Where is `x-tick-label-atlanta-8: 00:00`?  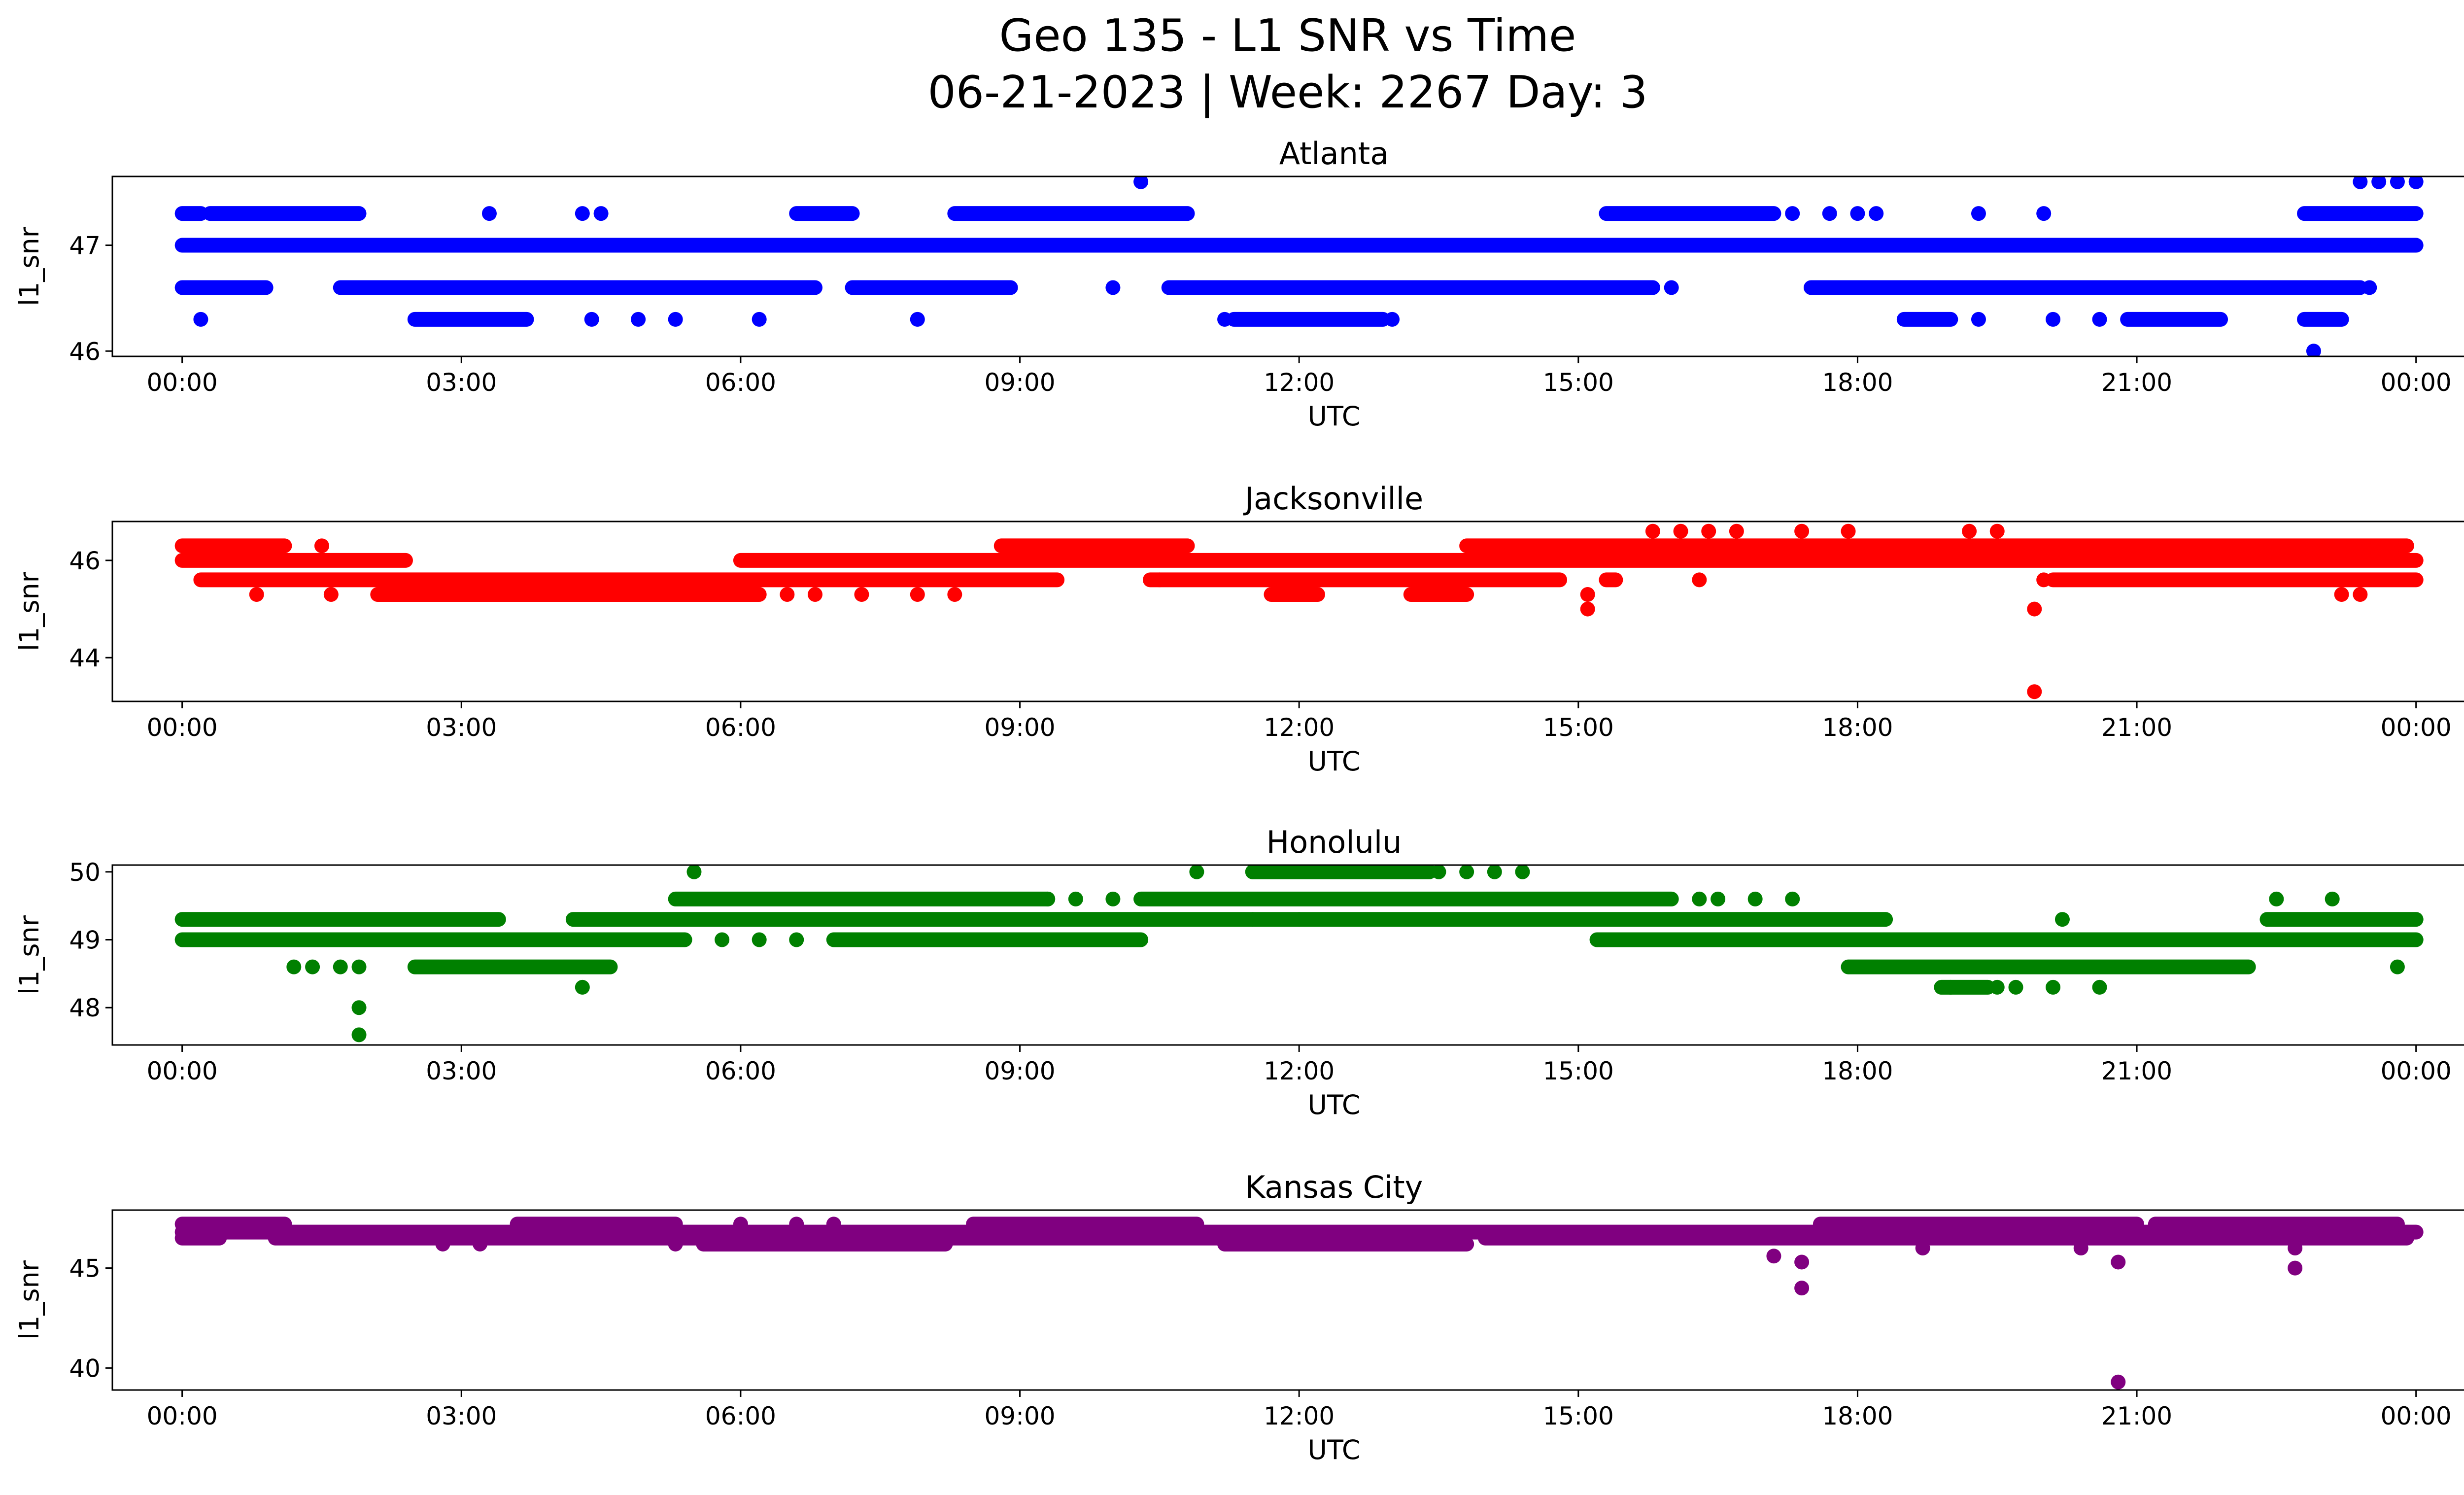 x-tick-label-atlanta-8: 00:00 is located at coordinates (2416, 382).